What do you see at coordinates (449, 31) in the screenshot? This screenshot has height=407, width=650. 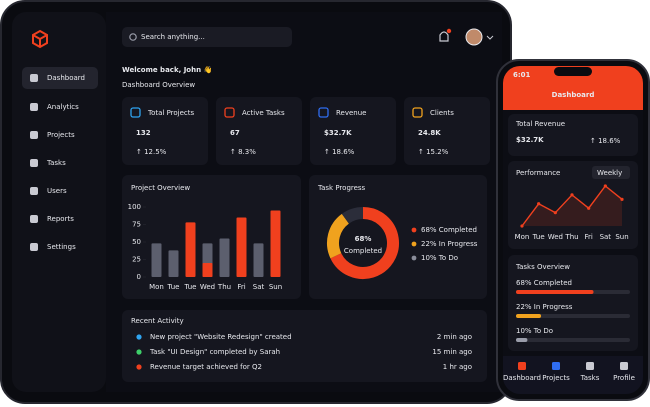 I see `notification-dot` at bounding box center [449, 31].